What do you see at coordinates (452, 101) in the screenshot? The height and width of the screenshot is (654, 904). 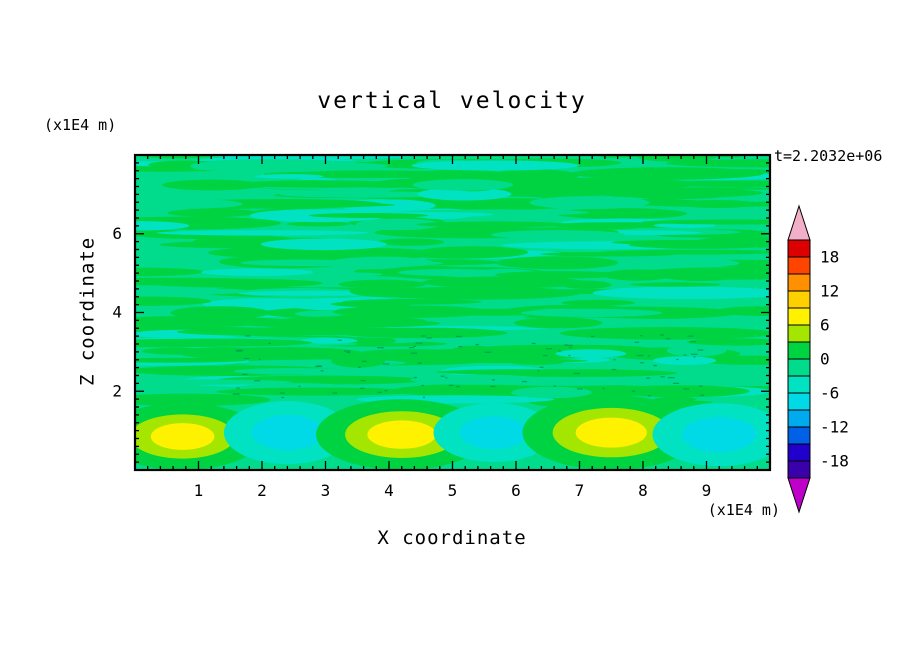 I see `chart-title: vertical velocity` at bounding box center [452, 101].